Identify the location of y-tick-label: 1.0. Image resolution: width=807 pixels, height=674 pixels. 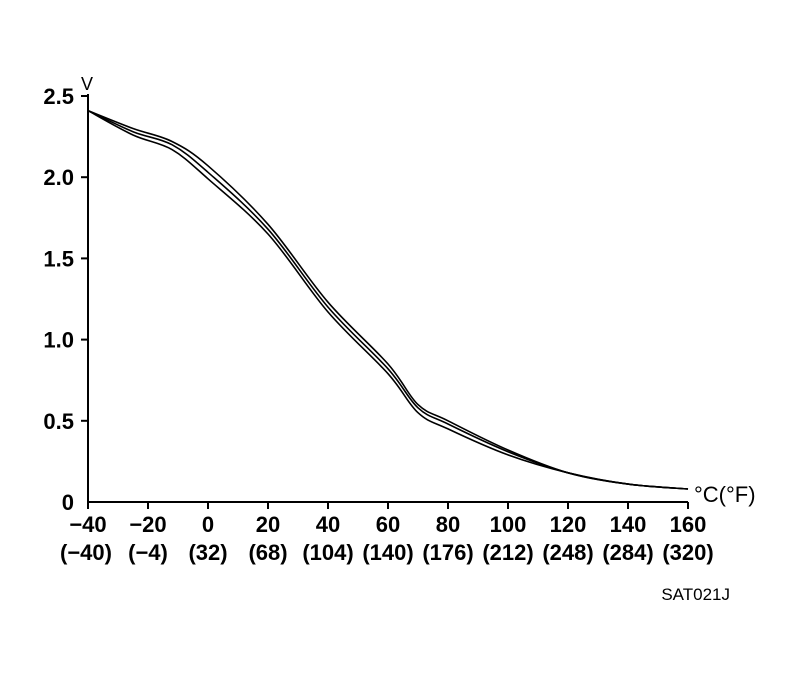
(58, 340).